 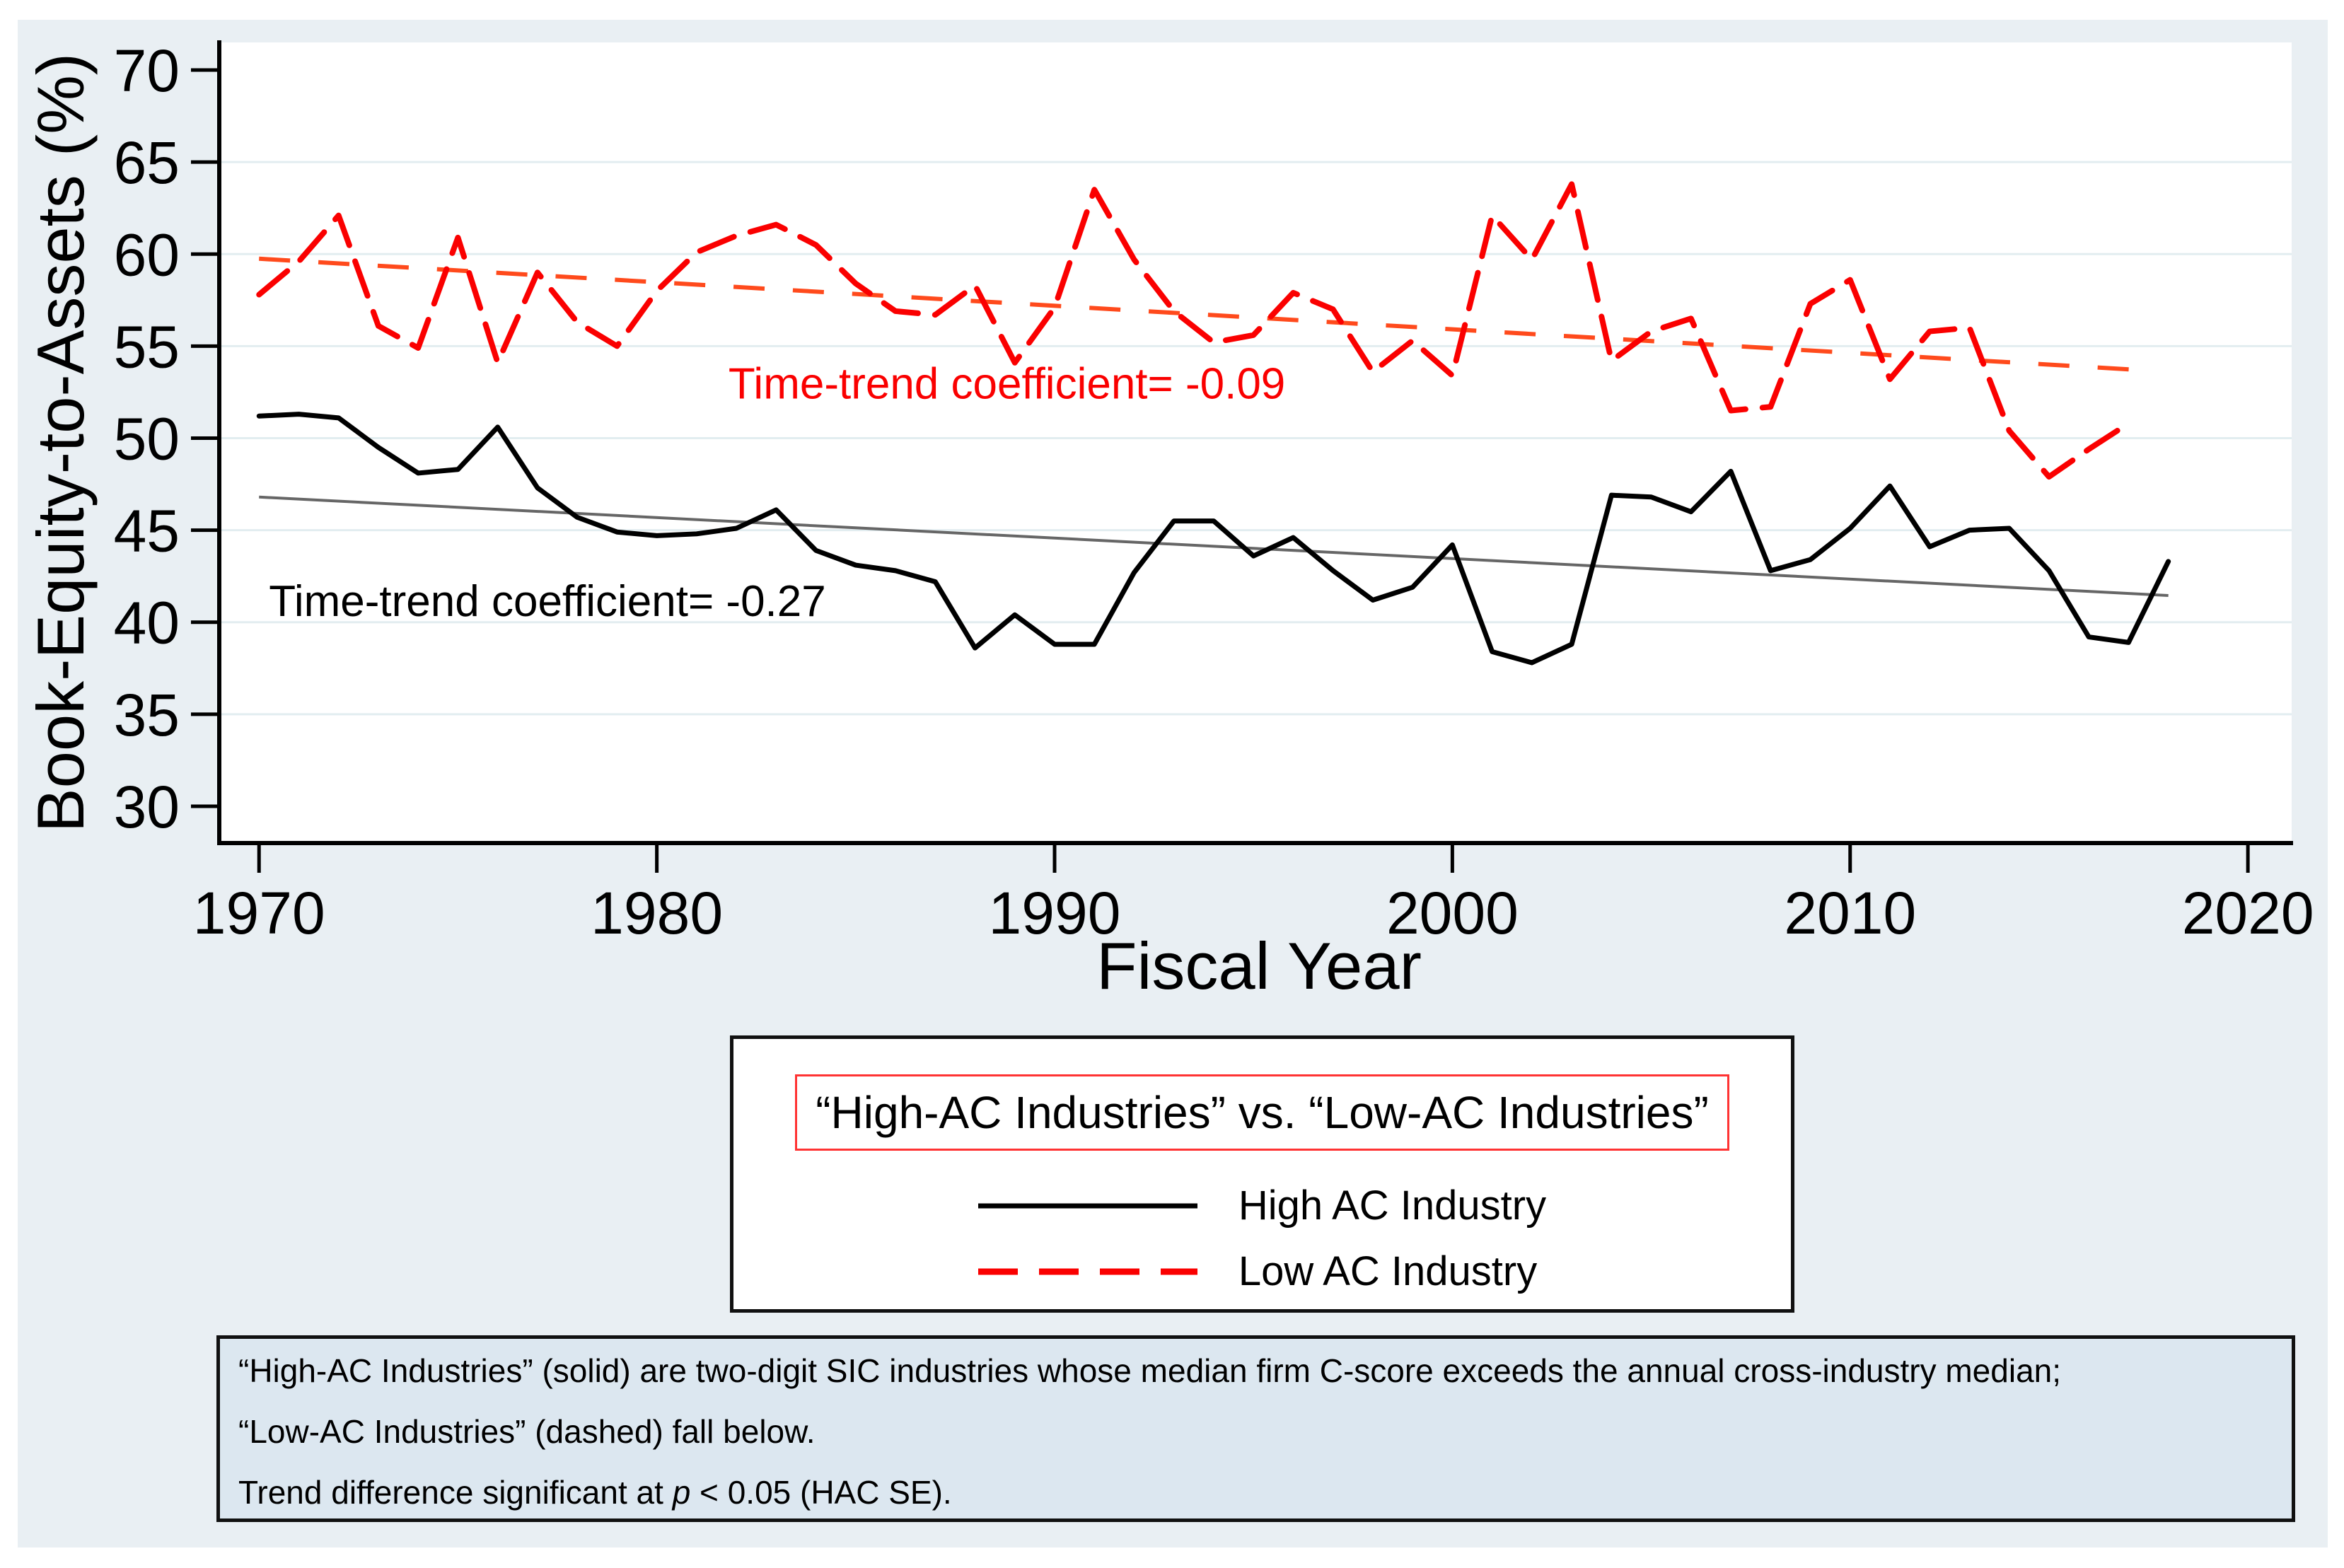 What do you see at coordinates (147, 70) in the screenshot?
I see `y-tick-label-70: 70` at bounding box center [147, 70].